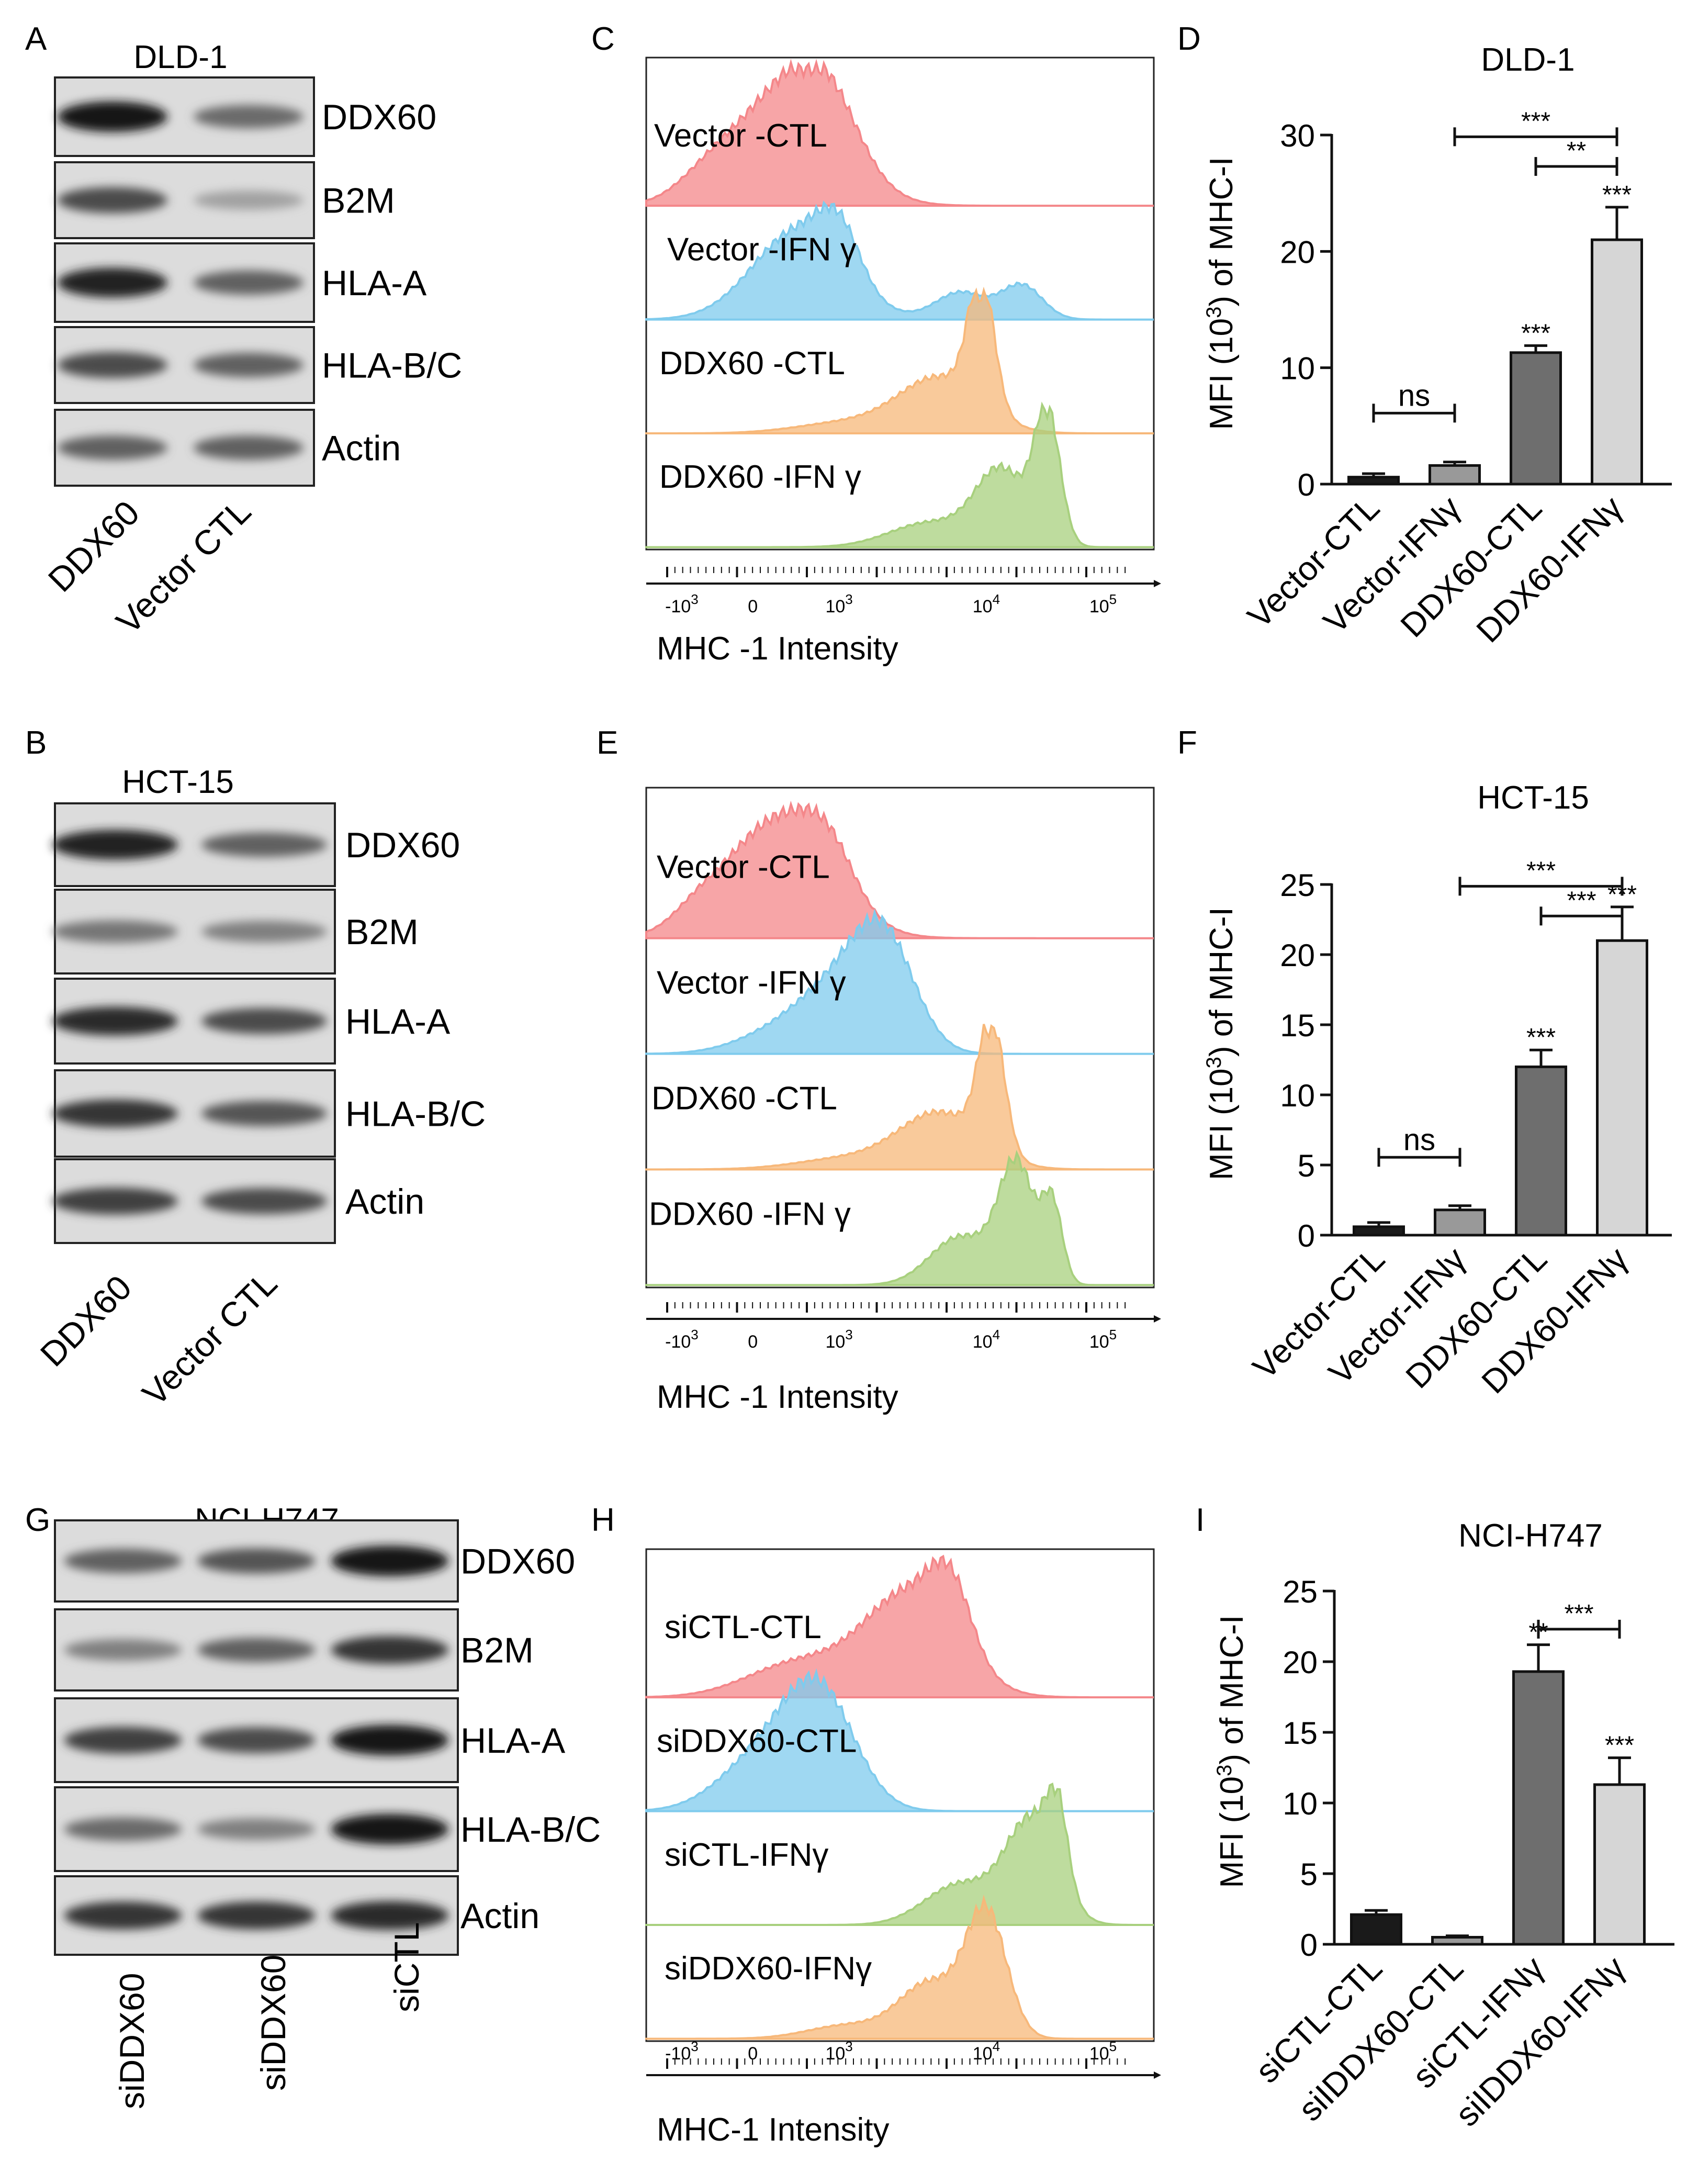 This screenshot has width=1687, height=2184. What do you see at coordinates (1300, 1591) in the screenshot?
I see `y-tick-label: 25` at bounding box center [1300, 1591].